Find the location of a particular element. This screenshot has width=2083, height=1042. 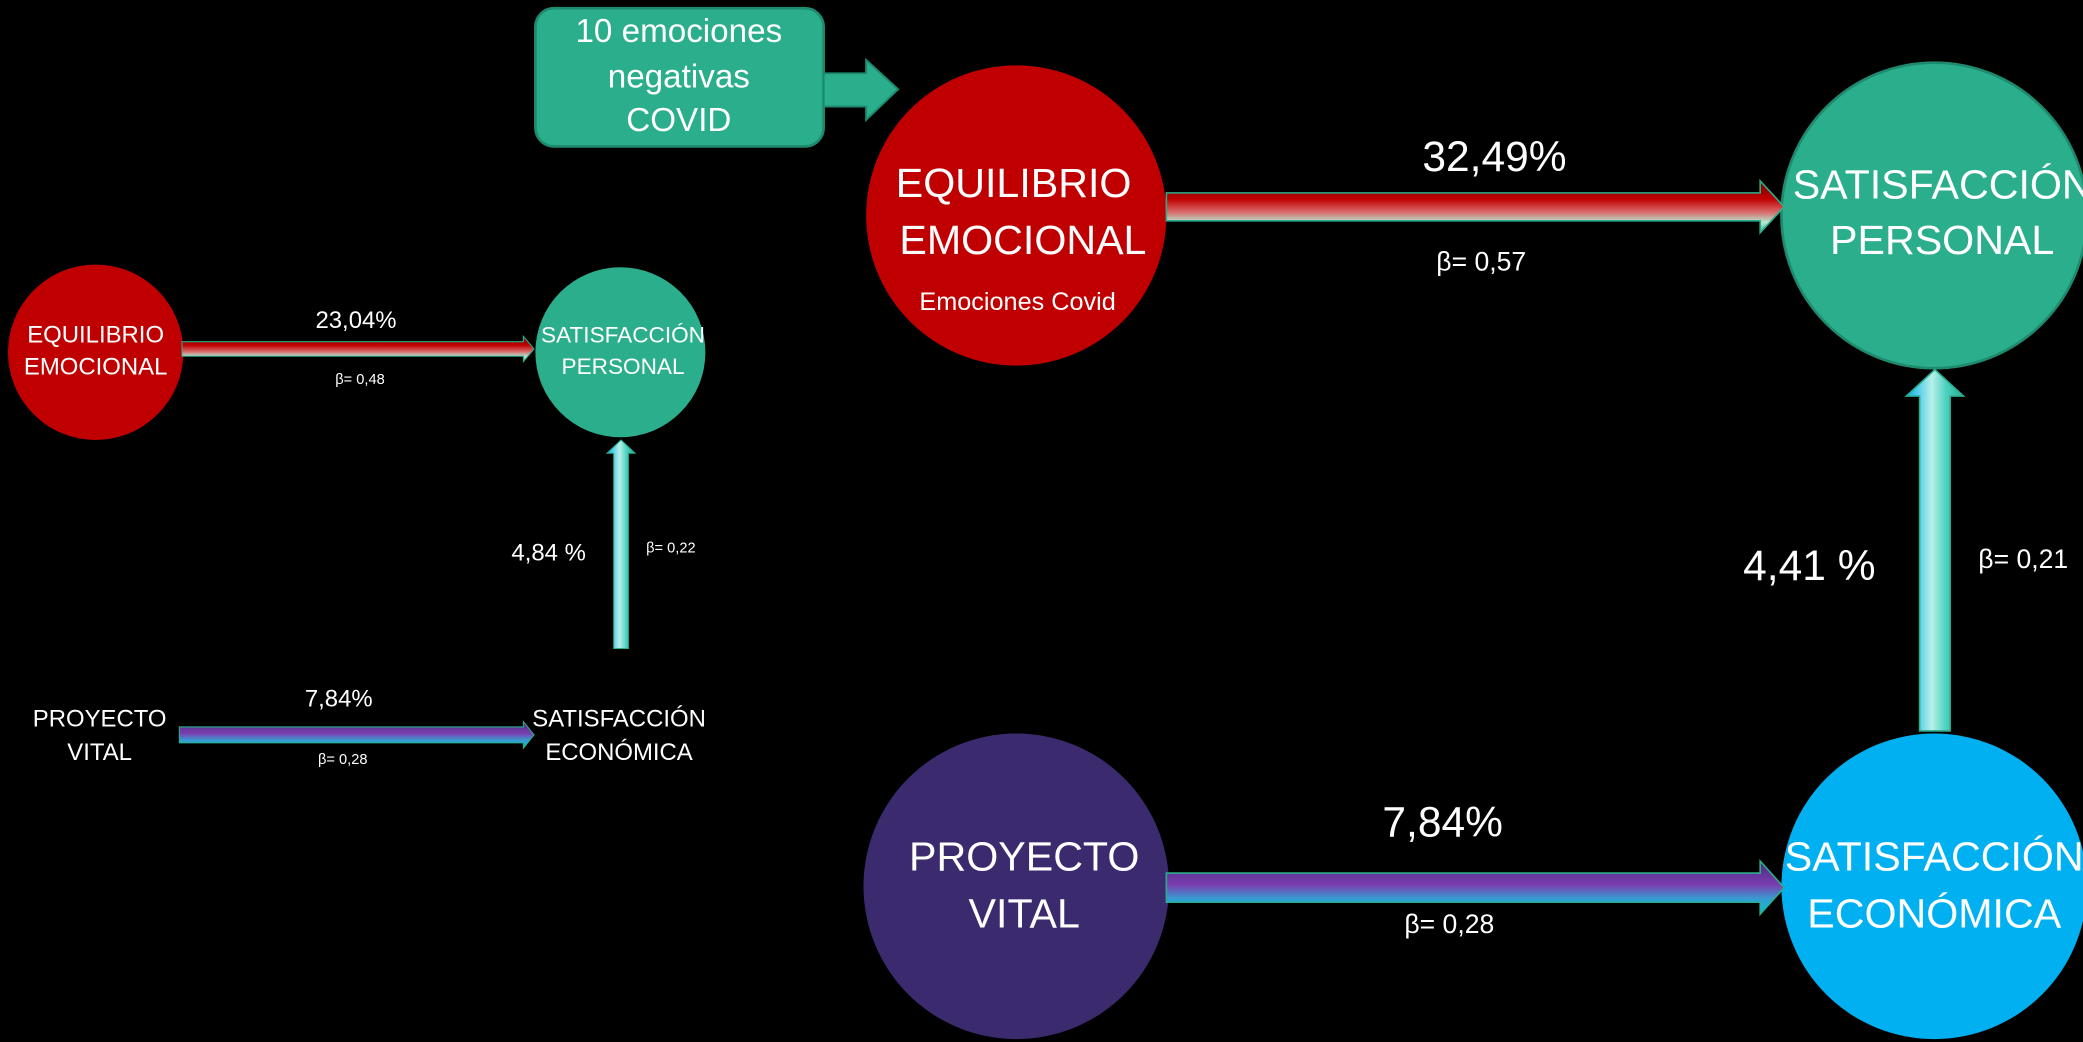

callout-arrow is located at coordinates (861, 90).